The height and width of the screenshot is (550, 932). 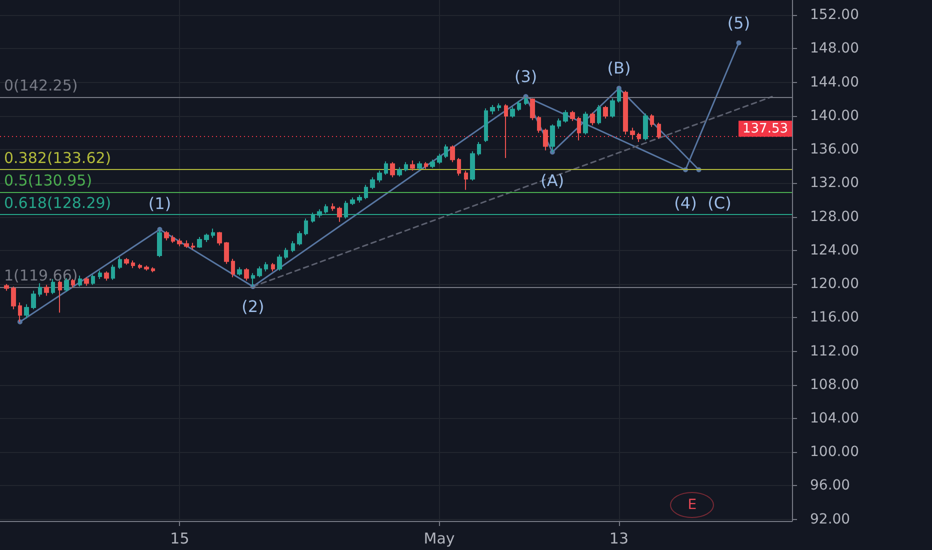 What do you see at coordinates (834, 15) in the screenshot?
I see `y-tick-label: 152.00` at bounding box center [834, 15].